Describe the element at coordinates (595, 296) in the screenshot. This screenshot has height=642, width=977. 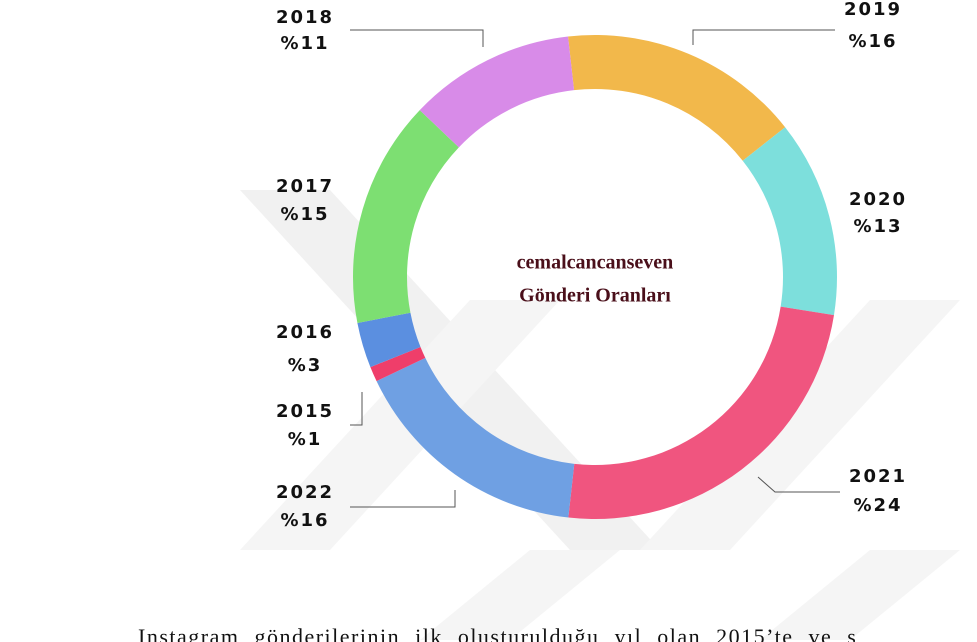
I see `center-subtitle: Gönderi Oranları` at that location.